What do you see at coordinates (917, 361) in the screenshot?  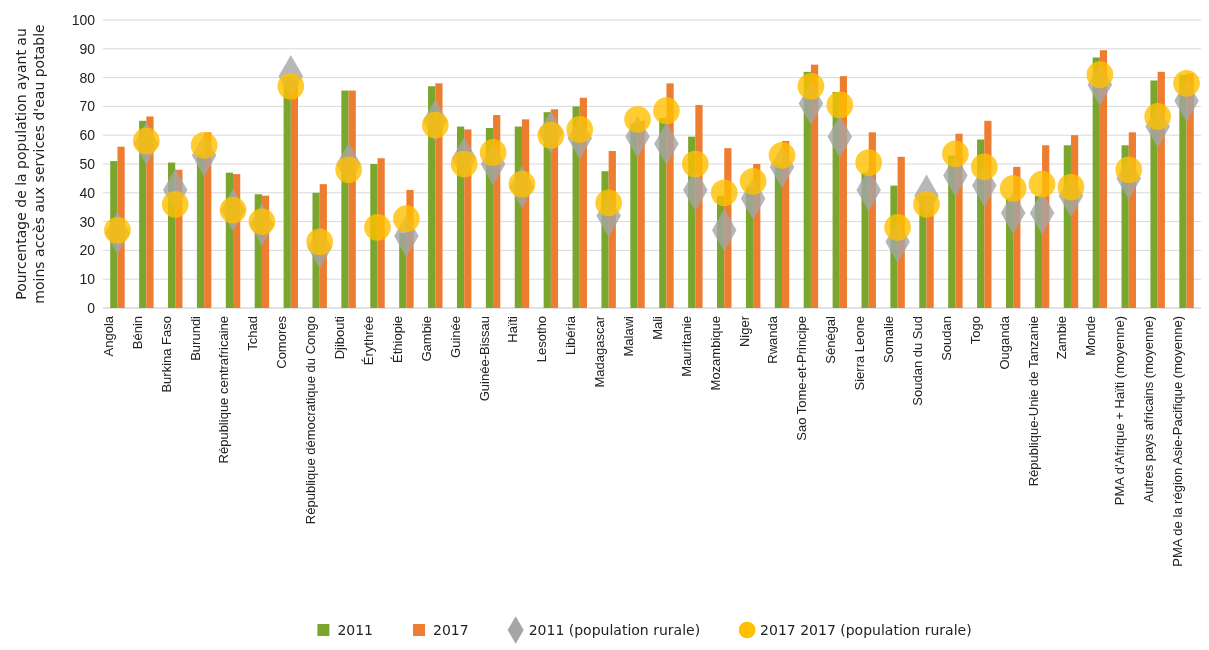 I see `x-tick-label: Soudan du Sud` at bounding box center [917, 361].